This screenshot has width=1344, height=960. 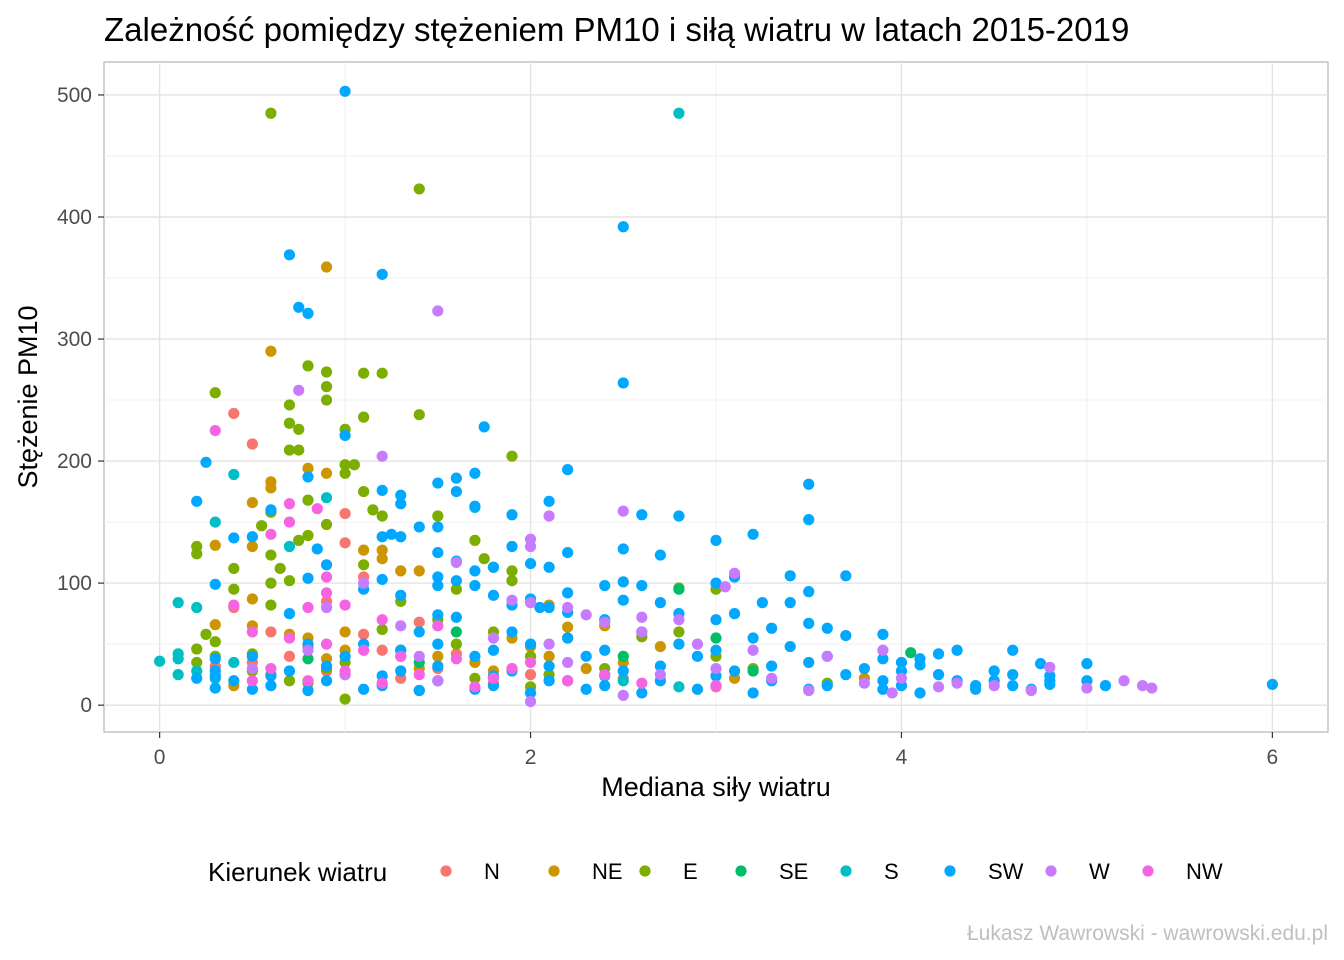 What do you see at coordinates (607, 871) in the screenshot?
I see `legend-label: NE` at bounding box center [607, 871].